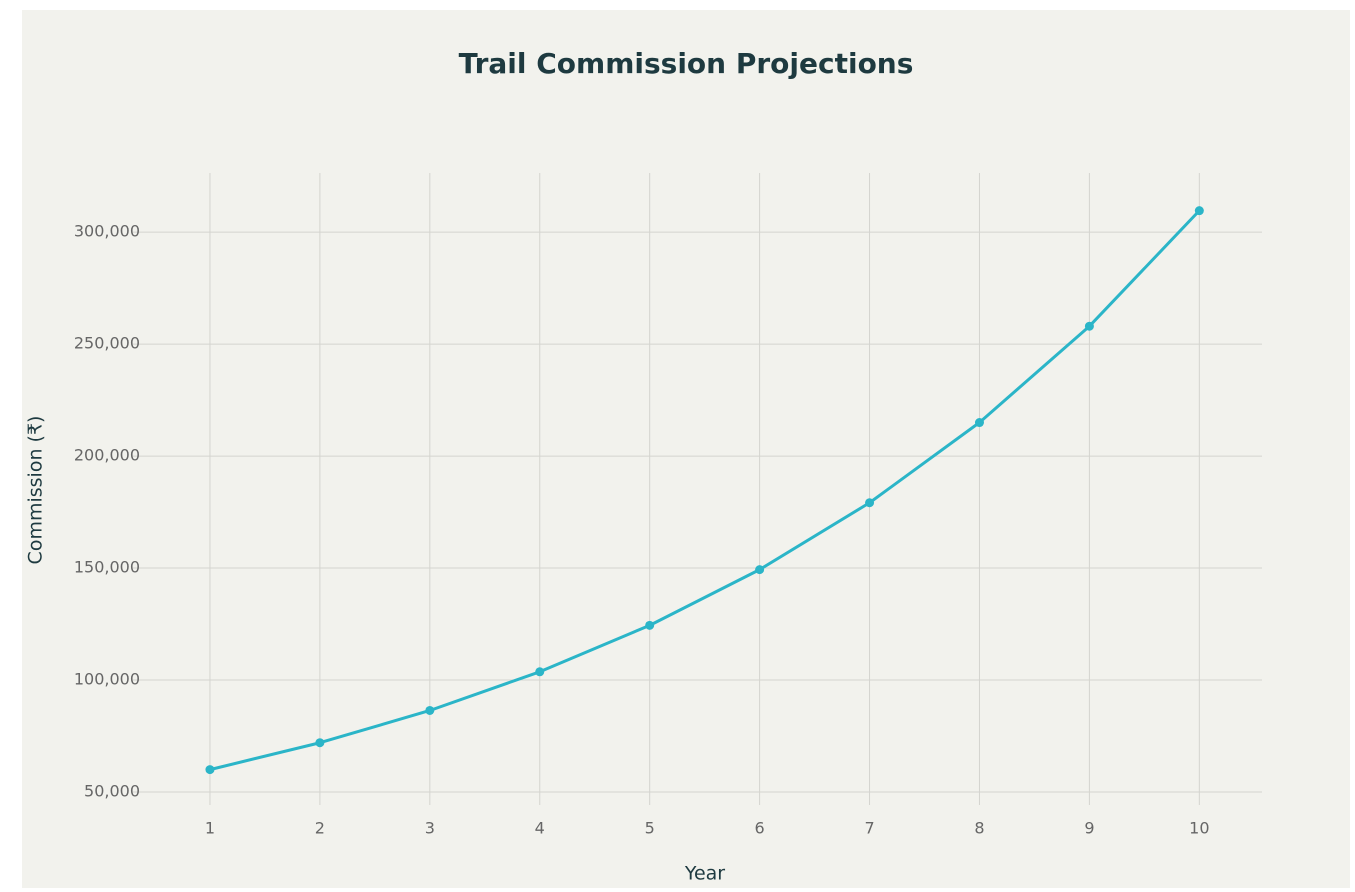 The height and width of the screenshot is (892, 1355). Describe the element at coordinates (107, 231) in the screenshot. I see `y-tick-label: 300,000` at that location.